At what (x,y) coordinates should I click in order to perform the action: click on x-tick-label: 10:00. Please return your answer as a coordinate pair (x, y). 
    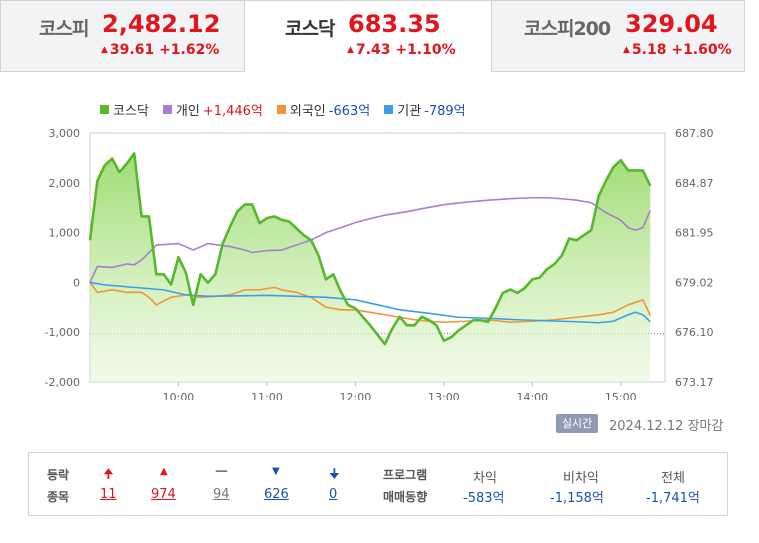
    Looking at the image, I should click on (179, 395).